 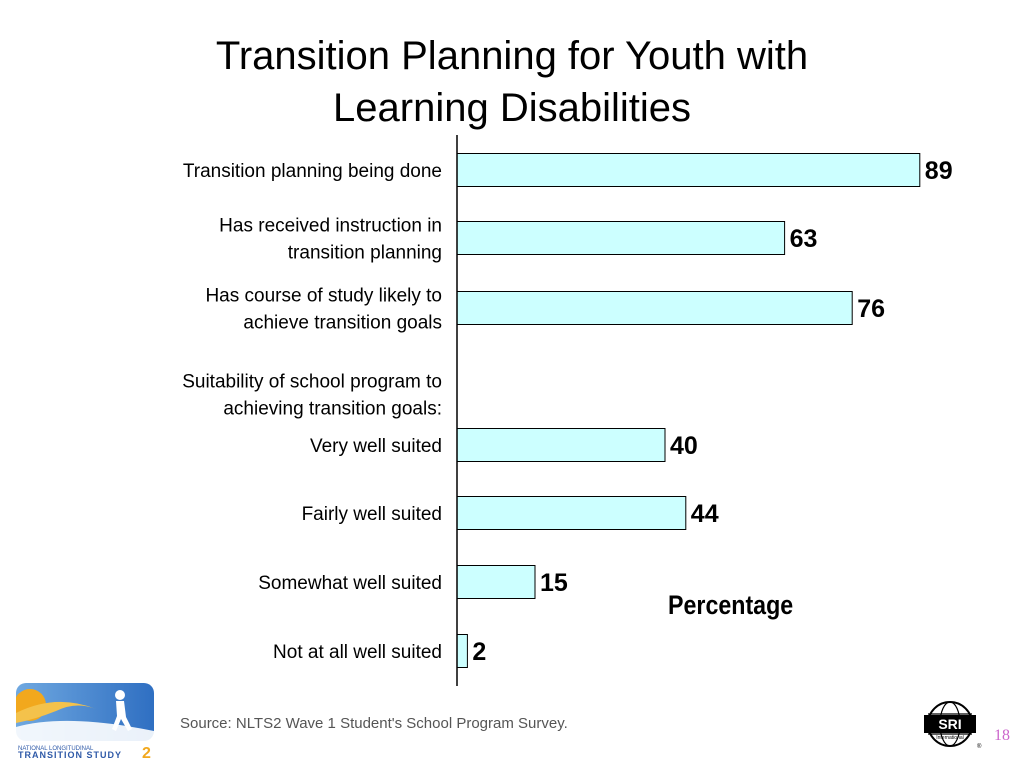 What do you see at coordinates (871, 309) in the screenshot?
I see `value-label-3: 76` at bounding box center [871, 309].